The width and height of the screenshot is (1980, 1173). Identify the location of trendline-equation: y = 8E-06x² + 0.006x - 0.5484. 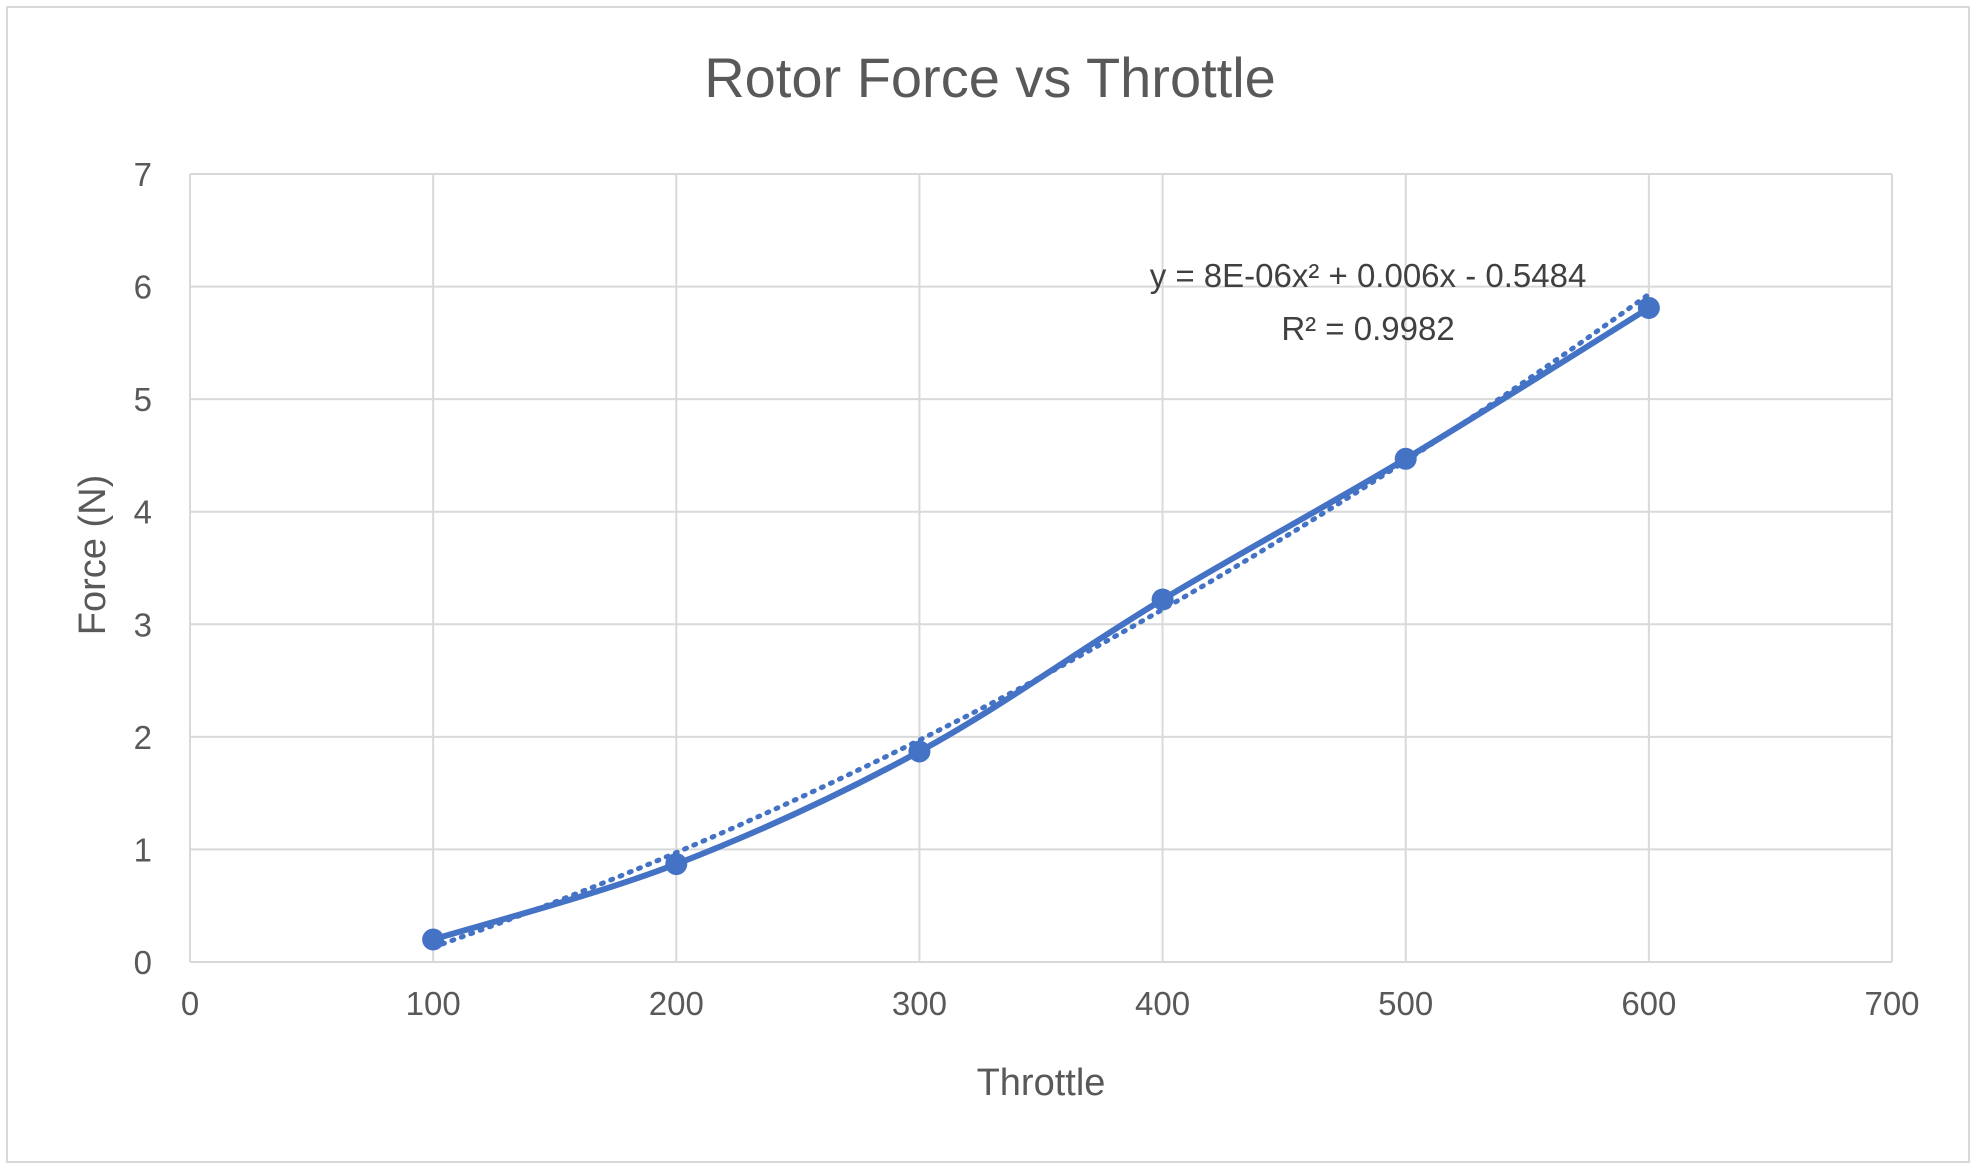
(1368, 275).